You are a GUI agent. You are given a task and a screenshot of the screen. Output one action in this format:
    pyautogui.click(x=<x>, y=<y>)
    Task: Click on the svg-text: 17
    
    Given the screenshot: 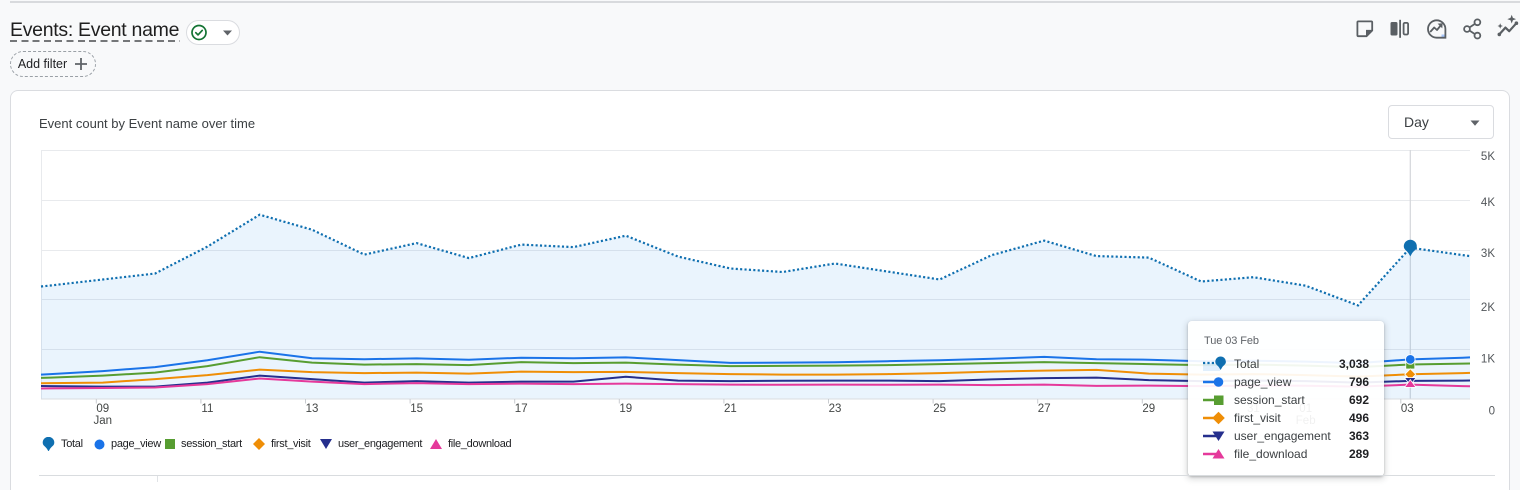 What is the action you would take?
    pyautogui.click(x=521, y=409)
    